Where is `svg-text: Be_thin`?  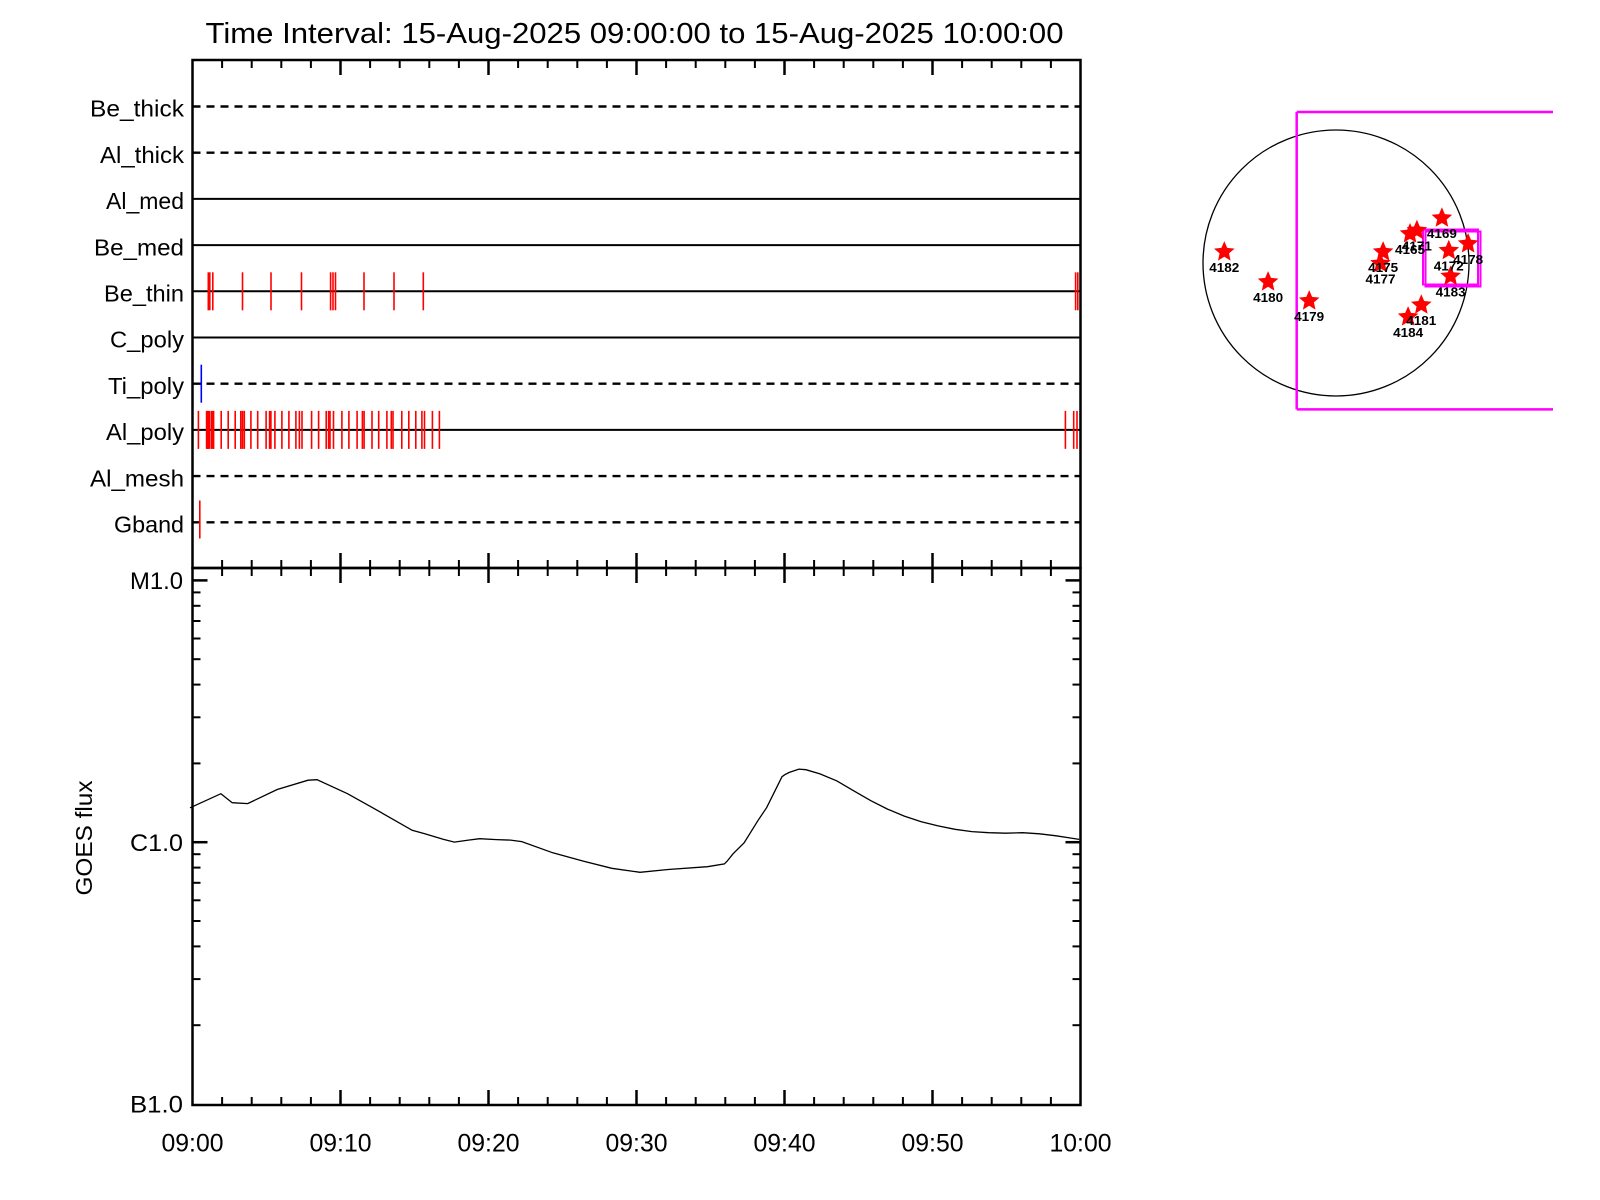
svg-text: Be_thin is located at coordinates (144, 294).